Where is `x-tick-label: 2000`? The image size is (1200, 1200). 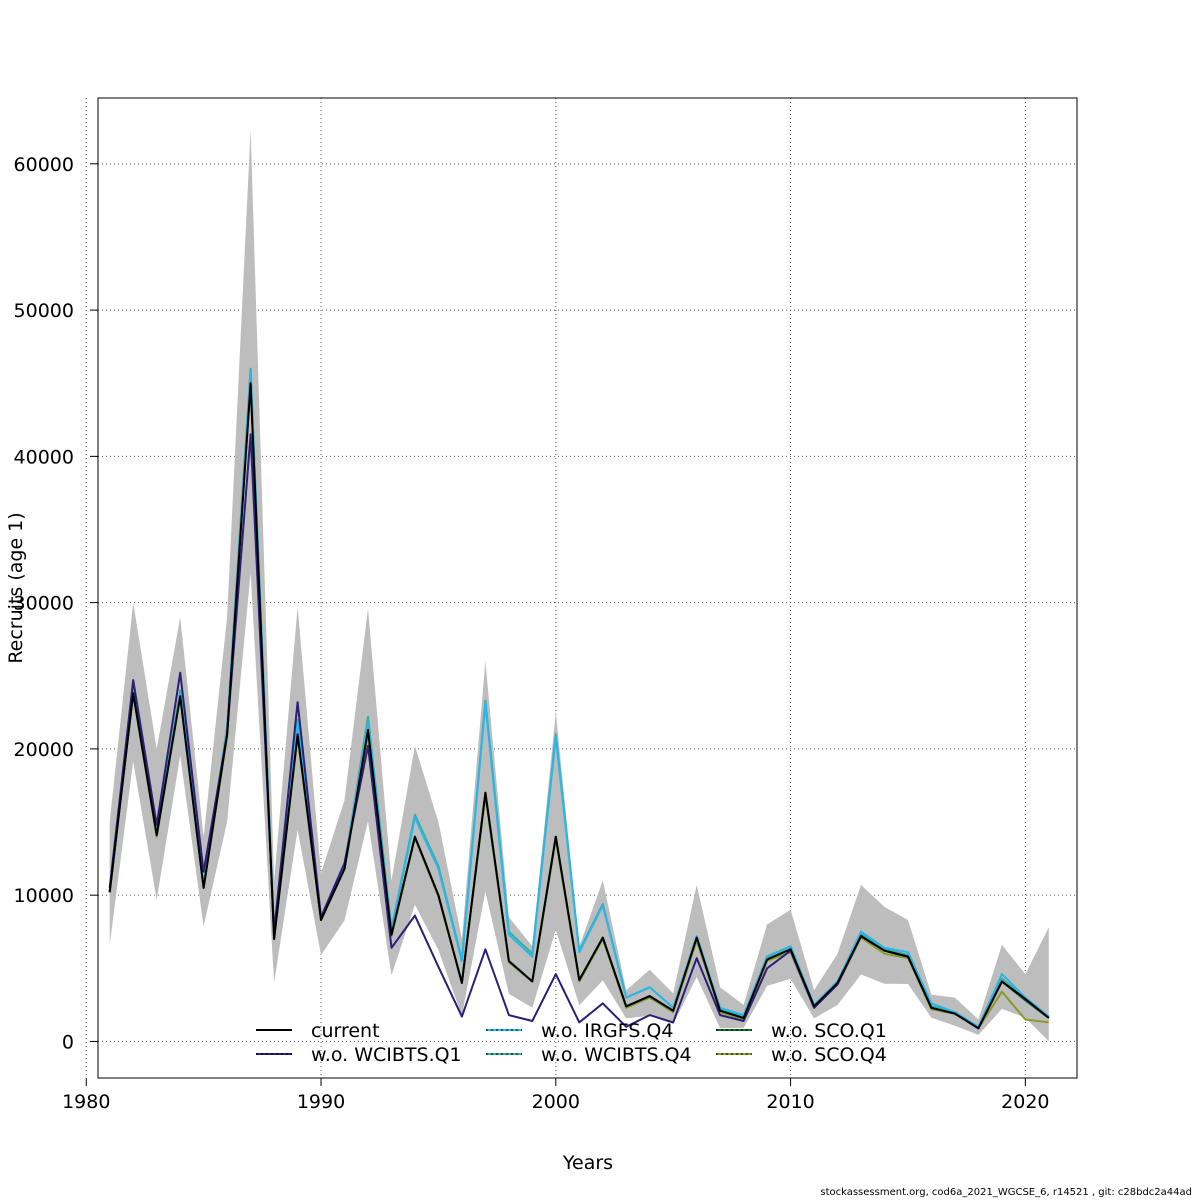
x-tick-label: 2000 is located at coordinates (556, 1102).